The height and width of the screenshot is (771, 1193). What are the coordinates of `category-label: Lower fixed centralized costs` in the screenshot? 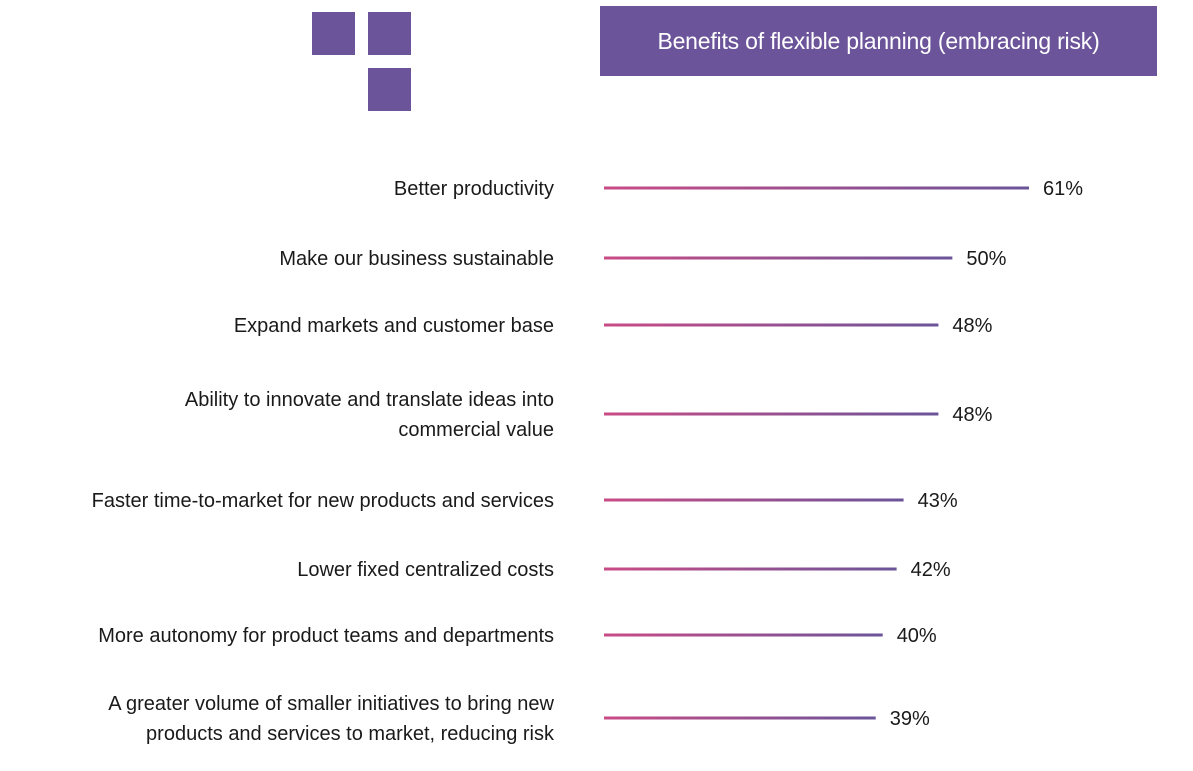 It's located at (425, 570).